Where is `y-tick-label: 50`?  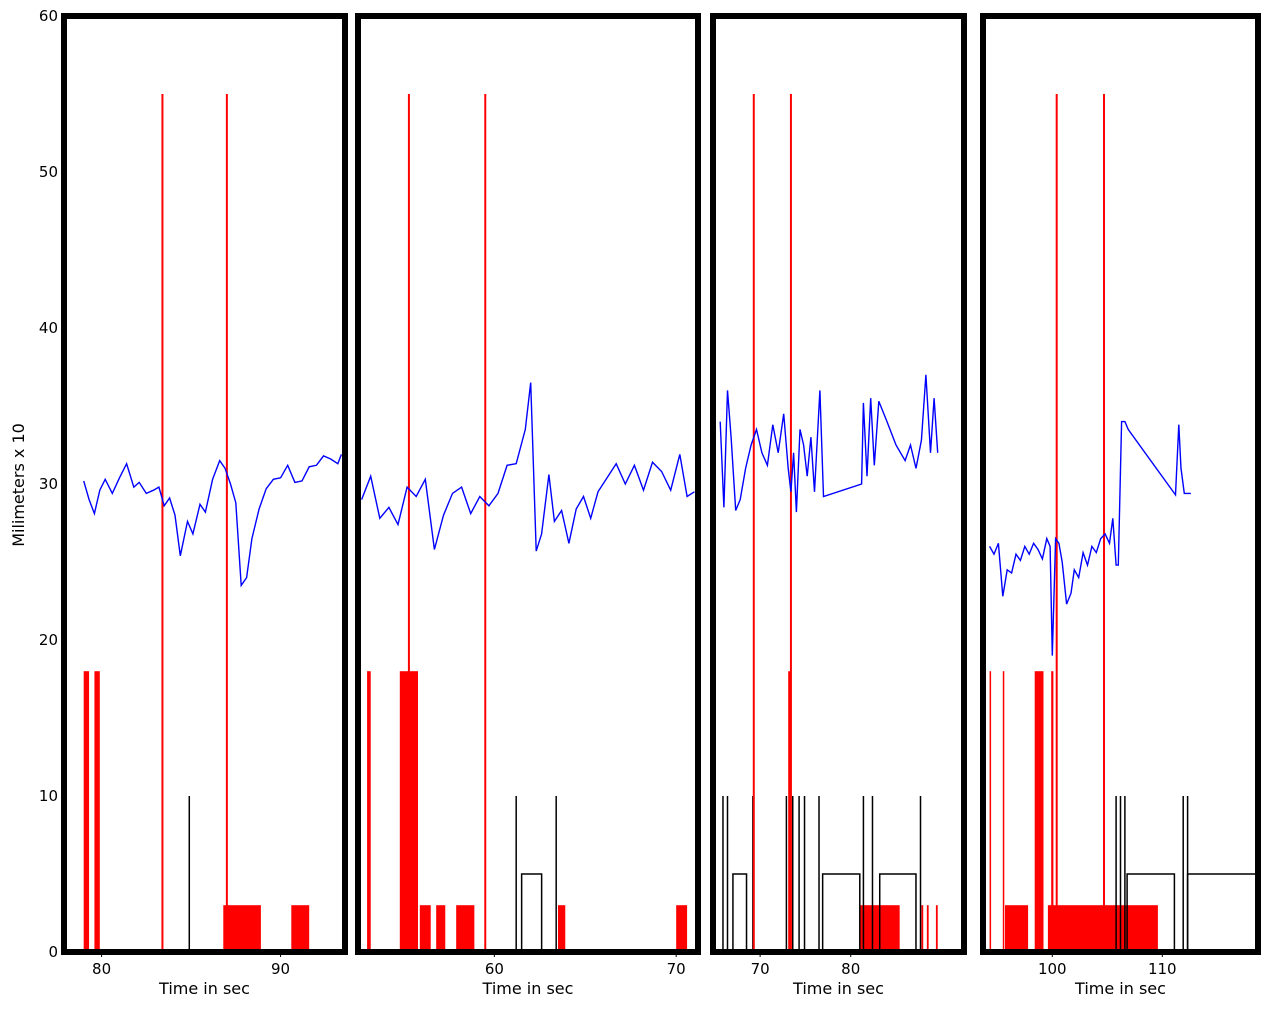 y-tick-label: 50 is located at coordinates (48, 172).